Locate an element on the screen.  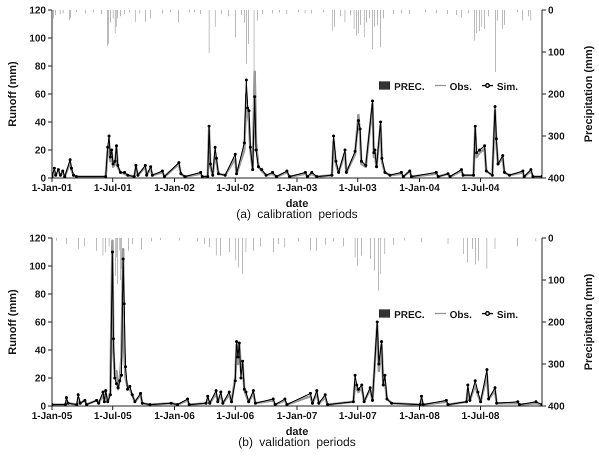
x-tick-label: 1-Jul-02 is located at coordinates (235, 188).